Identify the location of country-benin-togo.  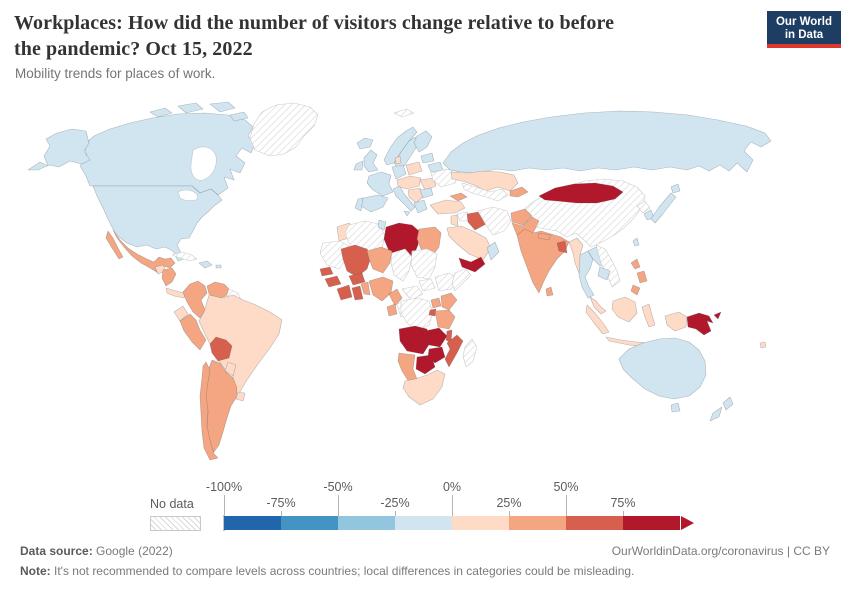
(365, 288).